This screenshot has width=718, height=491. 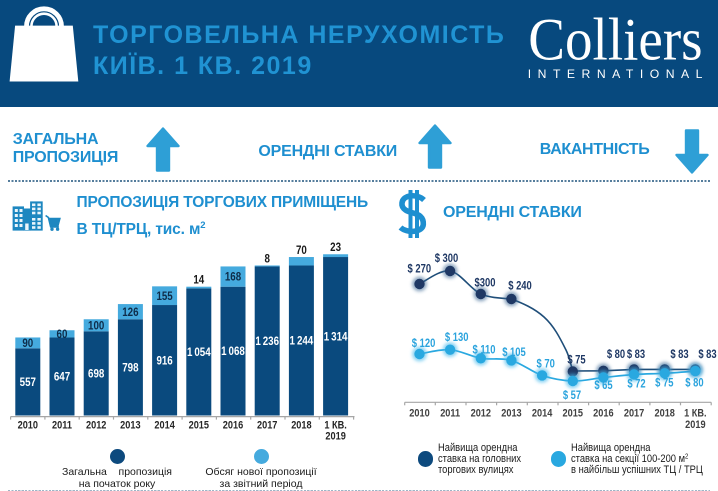 I want to click on svg-text: $ 300, so click(x=447, y=258).